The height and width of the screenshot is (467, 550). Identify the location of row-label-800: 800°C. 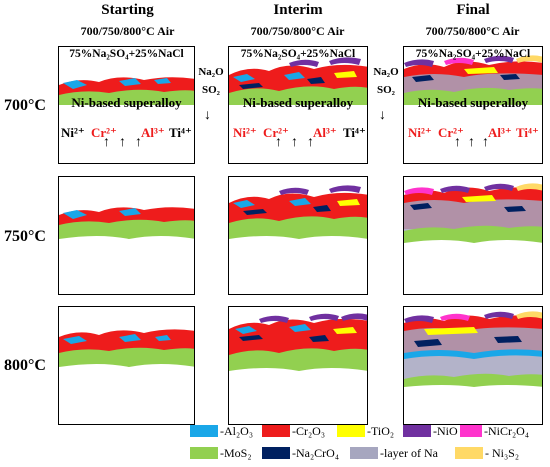
(25, 365).